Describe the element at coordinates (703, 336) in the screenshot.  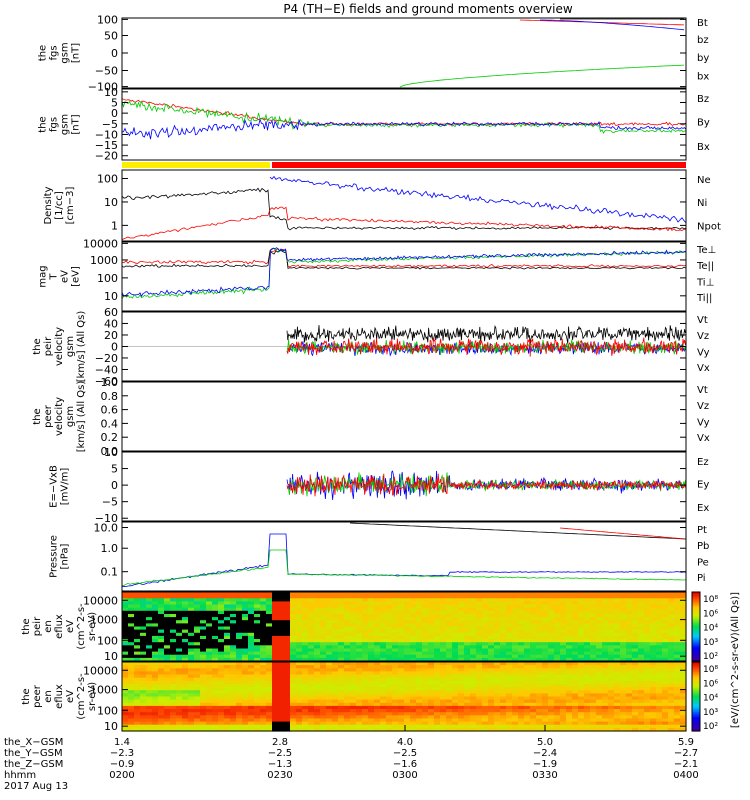
I see `legend-Vz: Vz` at that location.